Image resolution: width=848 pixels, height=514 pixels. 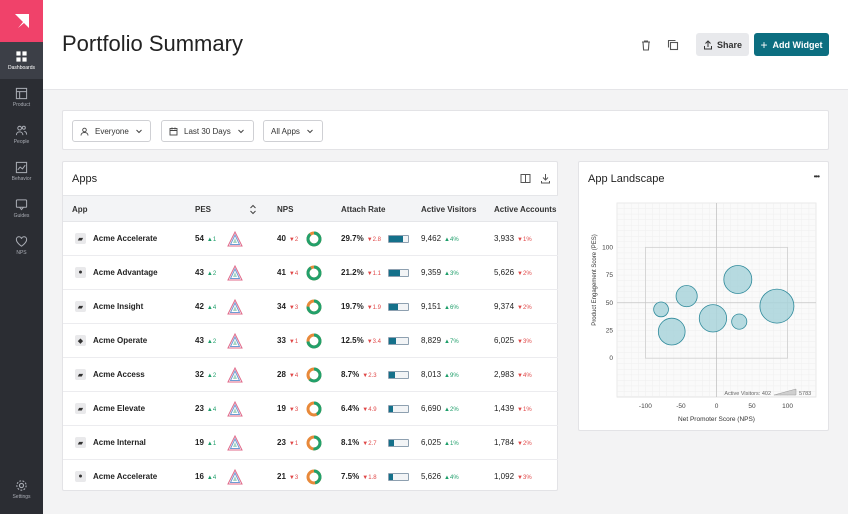 What do you see at coordinates (449, 209) in the screenshot?
I see `column-header-active-visitors: Active Visitors` at bounding box center [449, 209].